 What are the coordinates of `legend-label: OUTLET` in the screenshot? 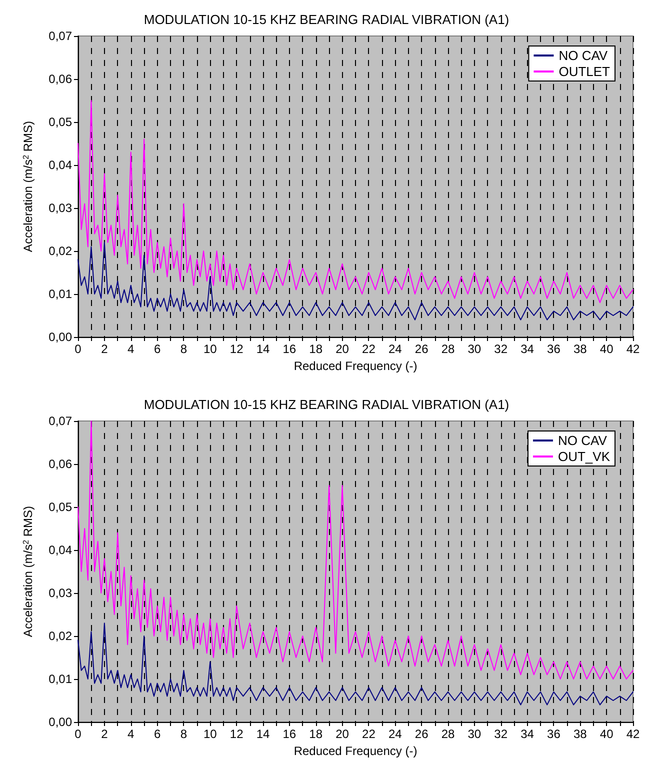 It's located at (584, 71).